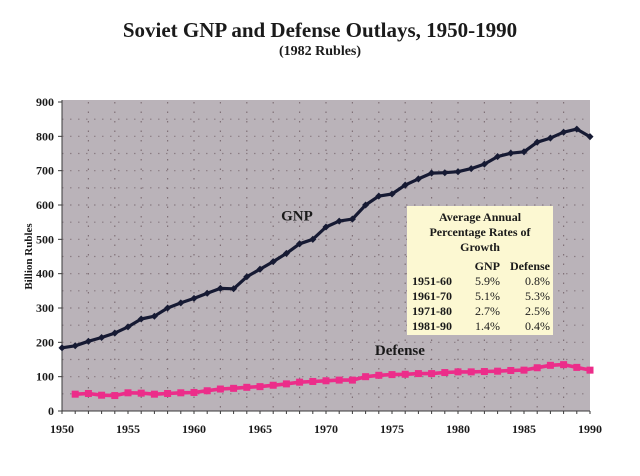  What do you see at coordinates (128, 429) in the screenshot?
I see `x-tick-label: 1955` at bounding box center [128, 429].